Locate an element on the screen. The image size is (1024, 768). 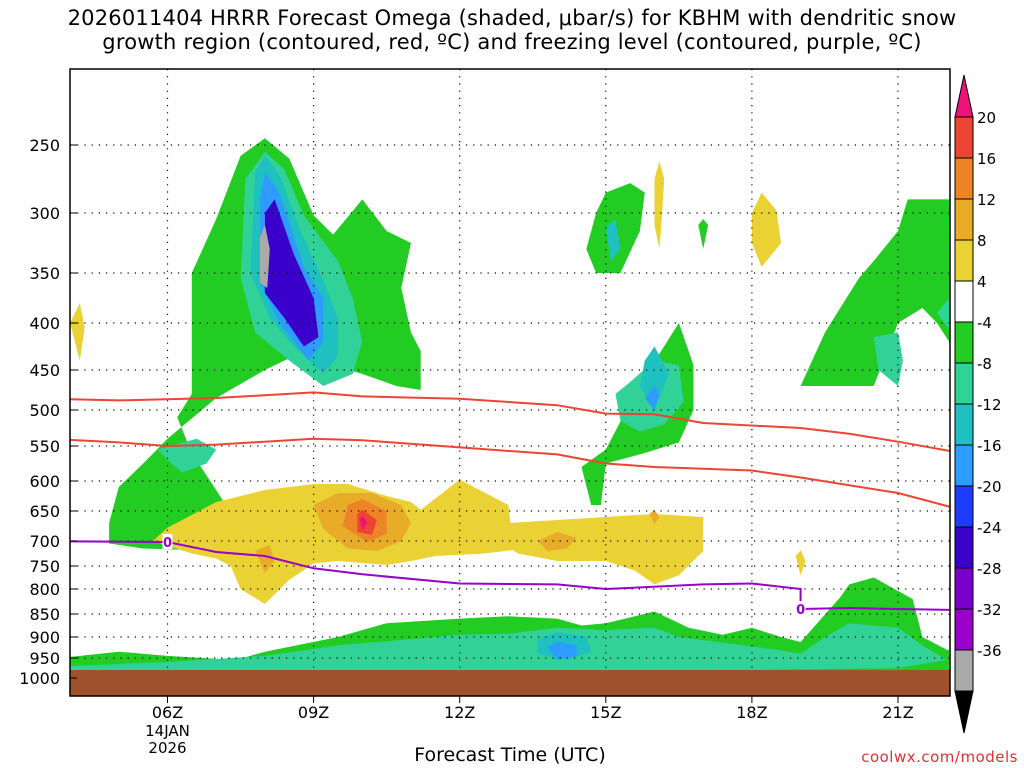
y-tick-label-950: 950 is located at coordinates (44, 658).